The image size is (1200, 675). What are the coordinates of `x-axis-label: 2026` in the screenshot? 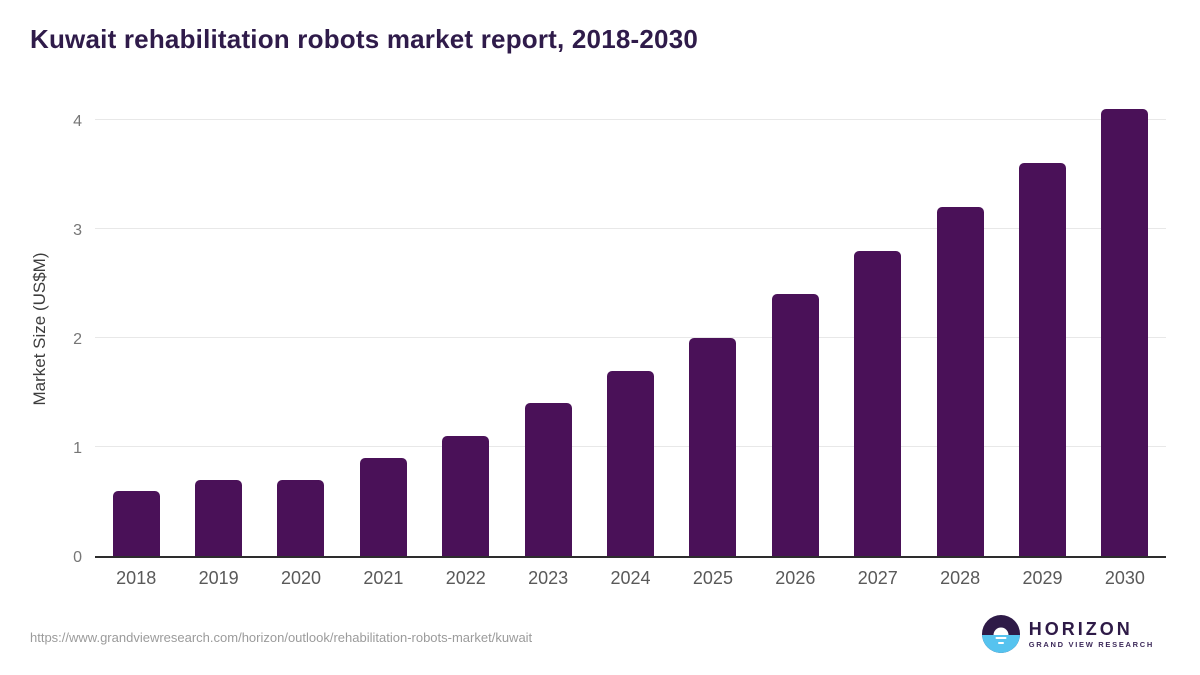 It's located at (795, 578).